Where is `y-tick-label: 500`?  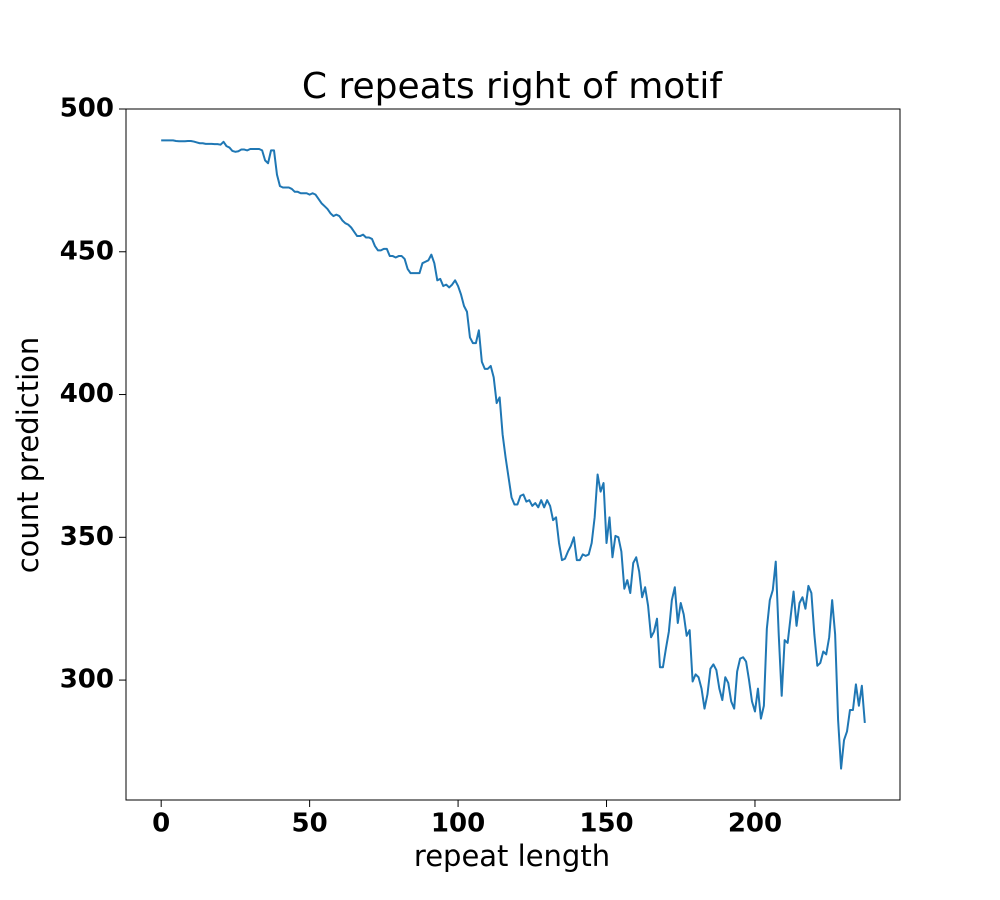 y-tick-label: 500 is located at coordinates (87, 109).